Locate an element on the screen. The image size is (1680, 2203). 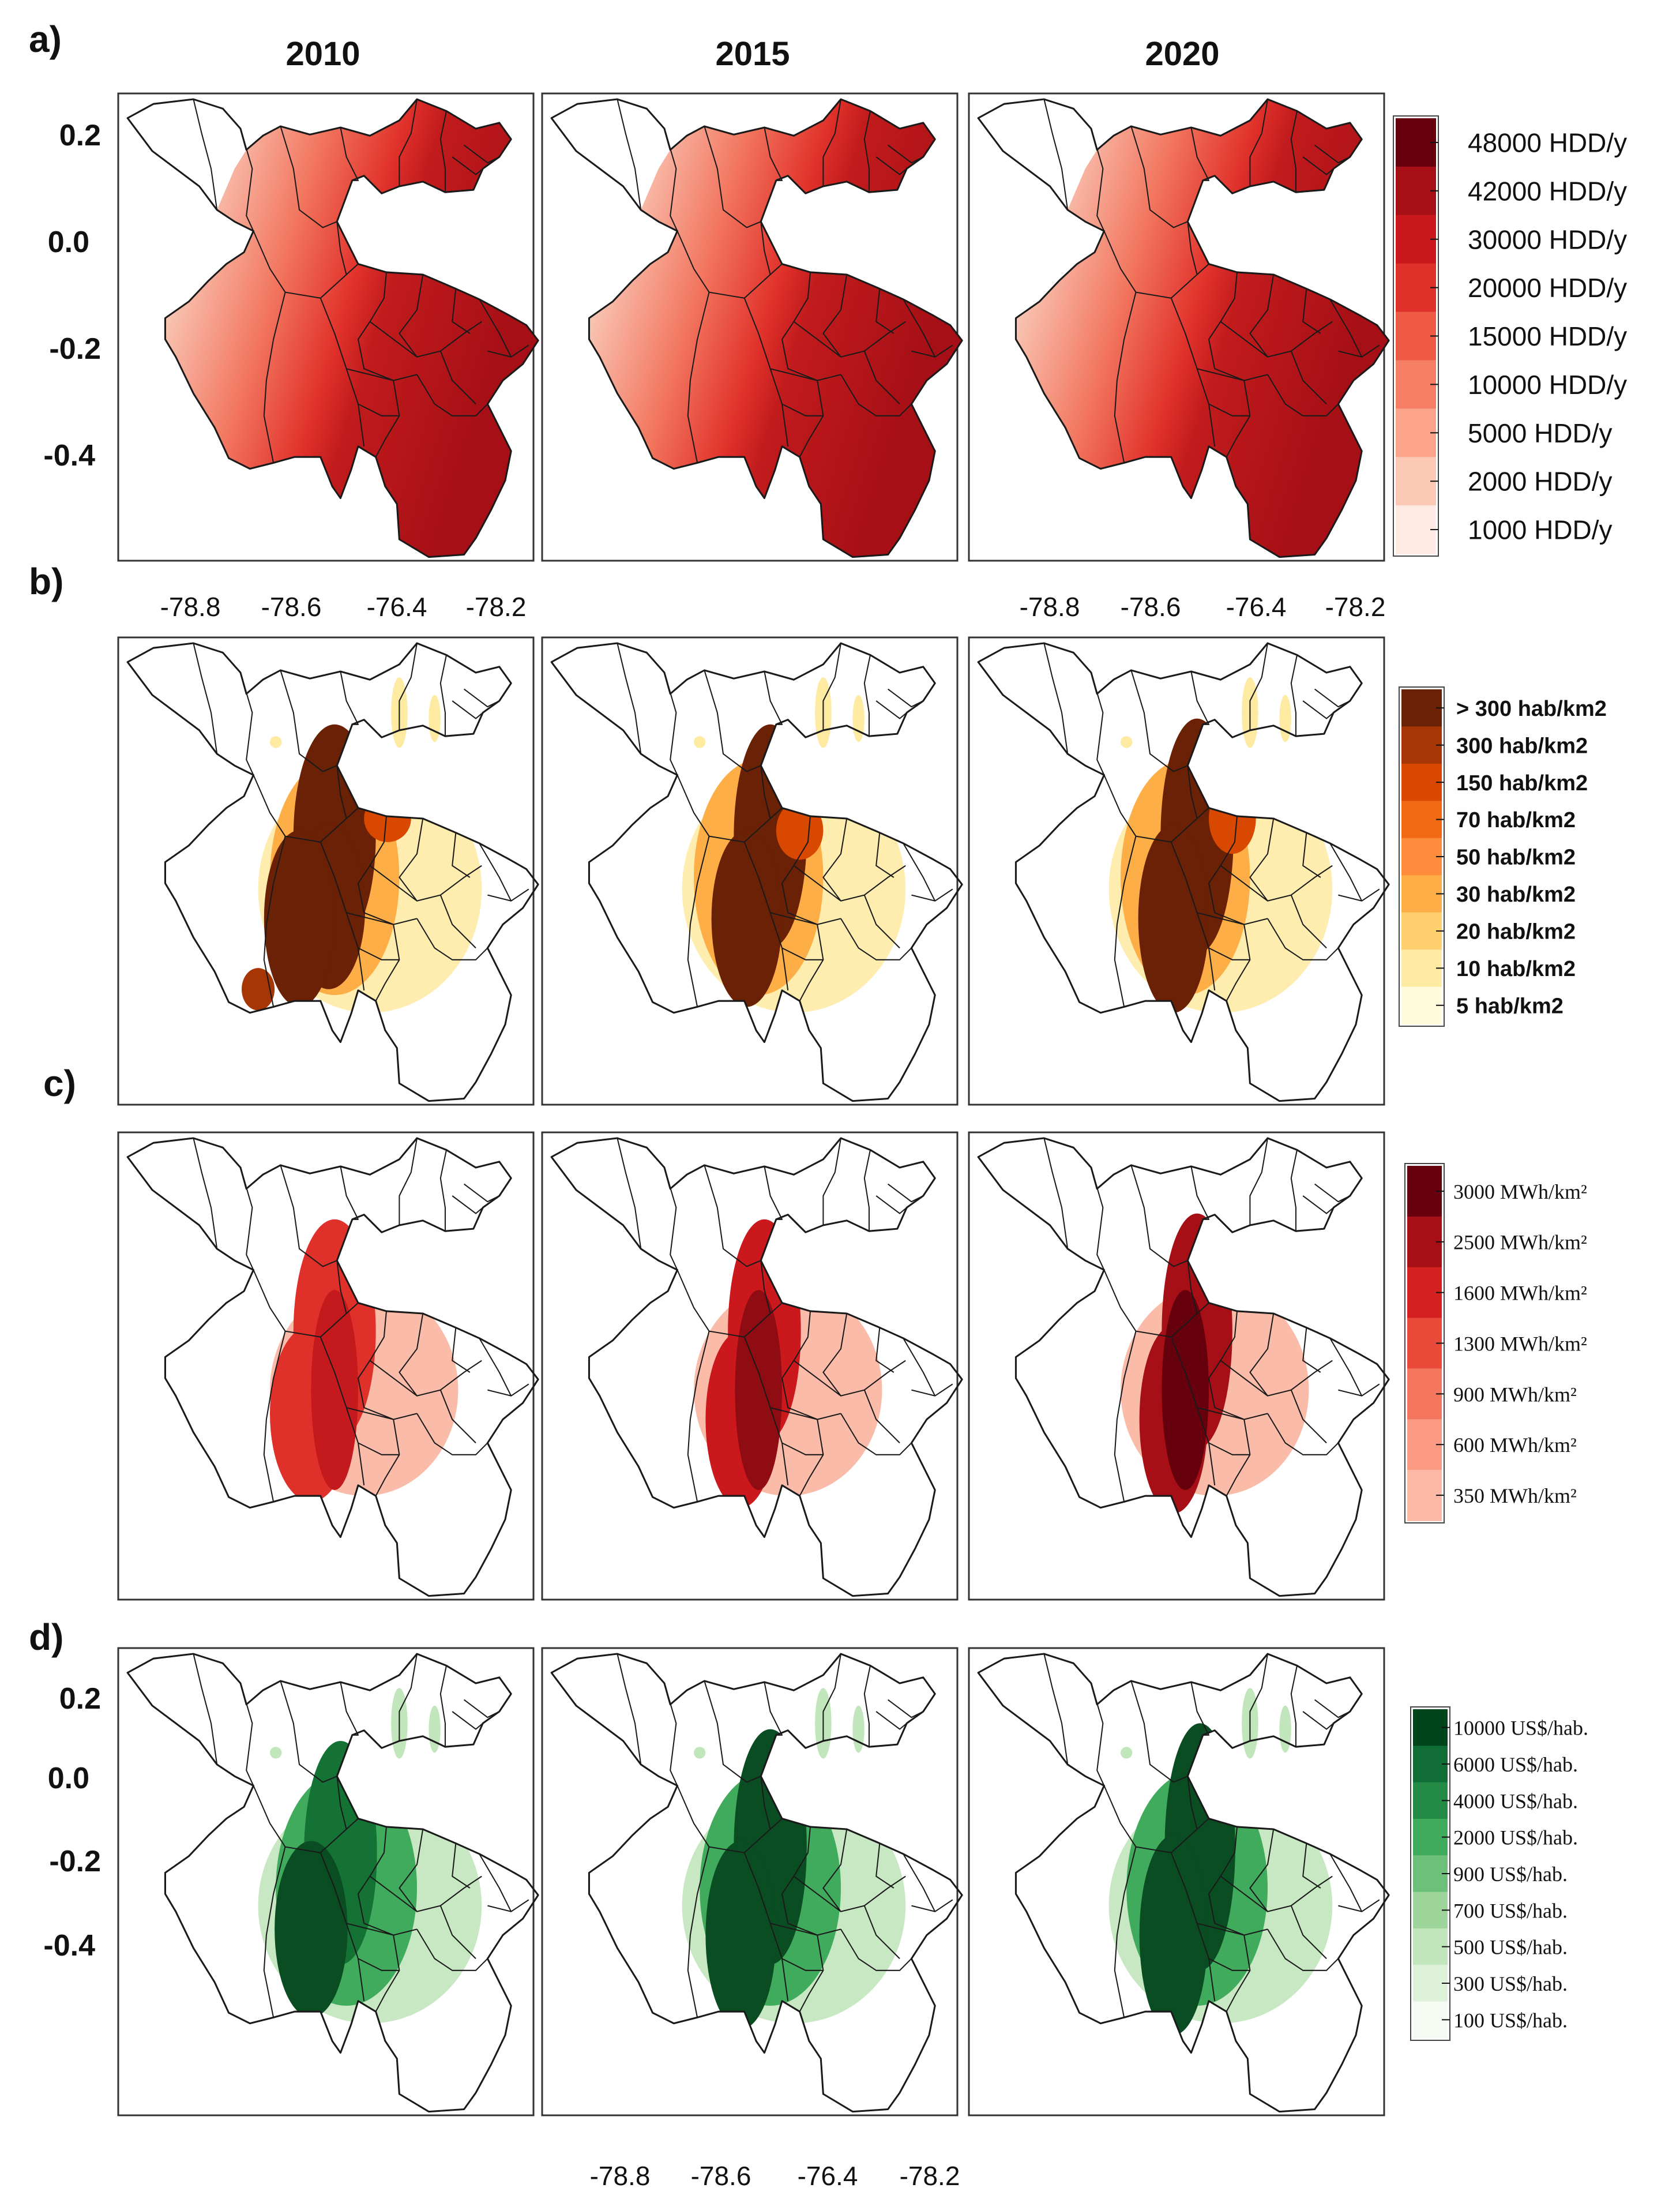
legend-label: 2000 US$/hab. is located at coordinates (1516, 1837).